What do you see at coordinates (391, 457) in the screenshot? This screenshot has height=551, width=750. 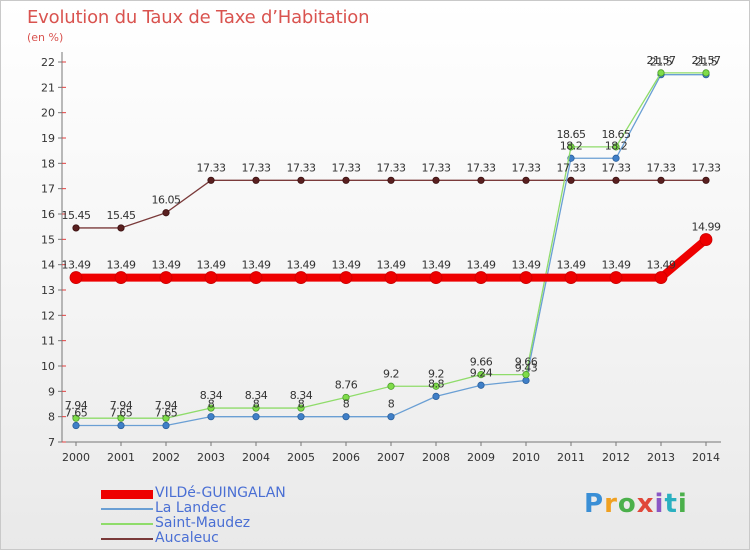 I see `x-tick-label: 2007` at bounding box center [391, 457].